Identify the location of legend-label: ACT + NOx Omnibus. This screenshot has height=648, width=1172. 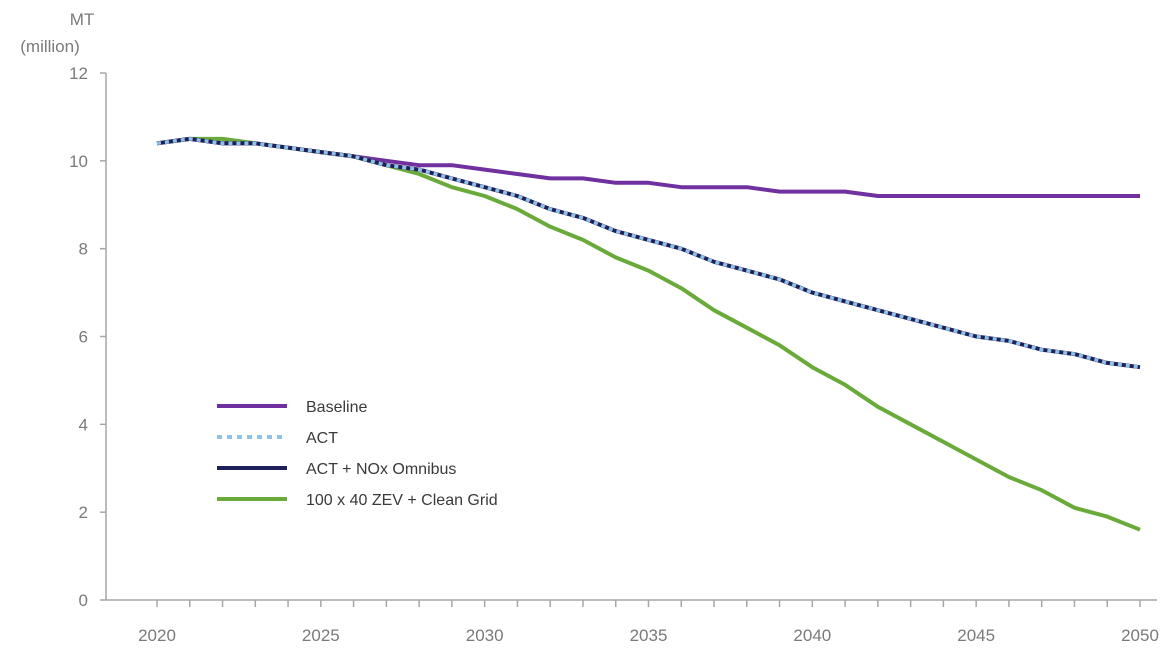
(381, 469).